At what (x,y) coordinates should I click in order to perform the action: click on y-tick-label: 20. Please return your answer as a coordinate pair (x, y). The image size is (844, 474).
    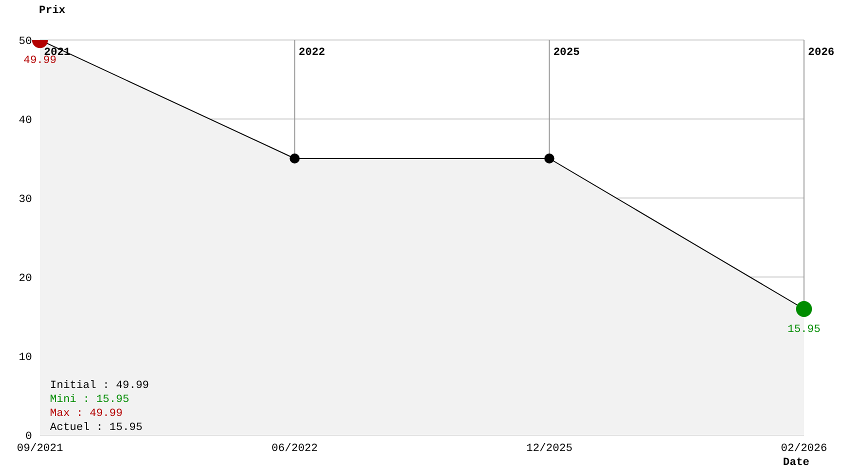
    Looking at the image, I should click on (25, 278).